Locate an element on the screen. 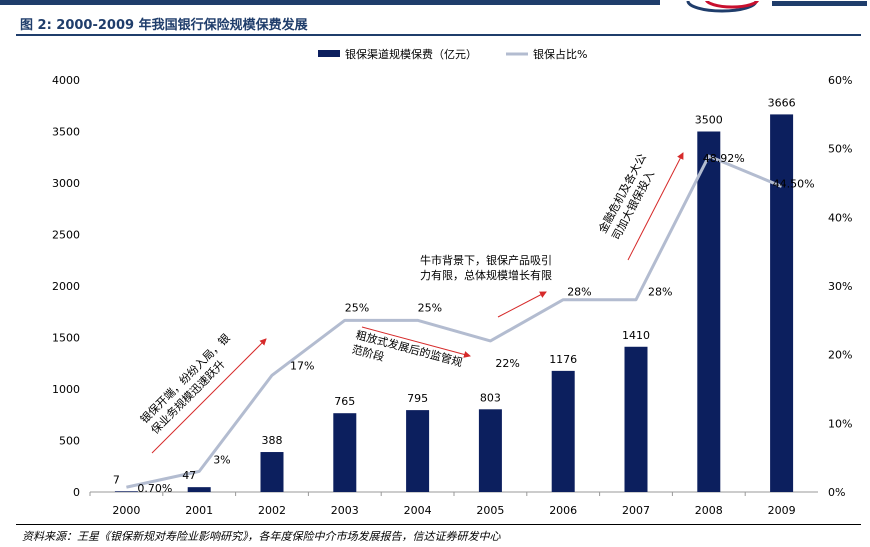 Image resolution: width=870 pixels, height=547 pixels. bar-2000 is located at coordinates (126, 491).